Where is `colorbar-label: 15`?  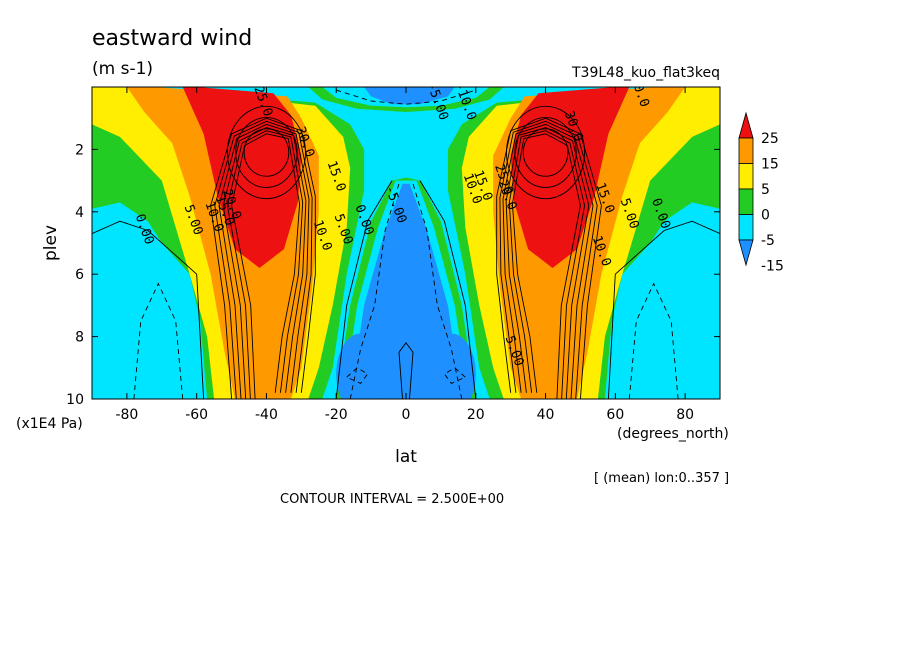 colorbar-label: 15 is located at coordinates (770, 165).